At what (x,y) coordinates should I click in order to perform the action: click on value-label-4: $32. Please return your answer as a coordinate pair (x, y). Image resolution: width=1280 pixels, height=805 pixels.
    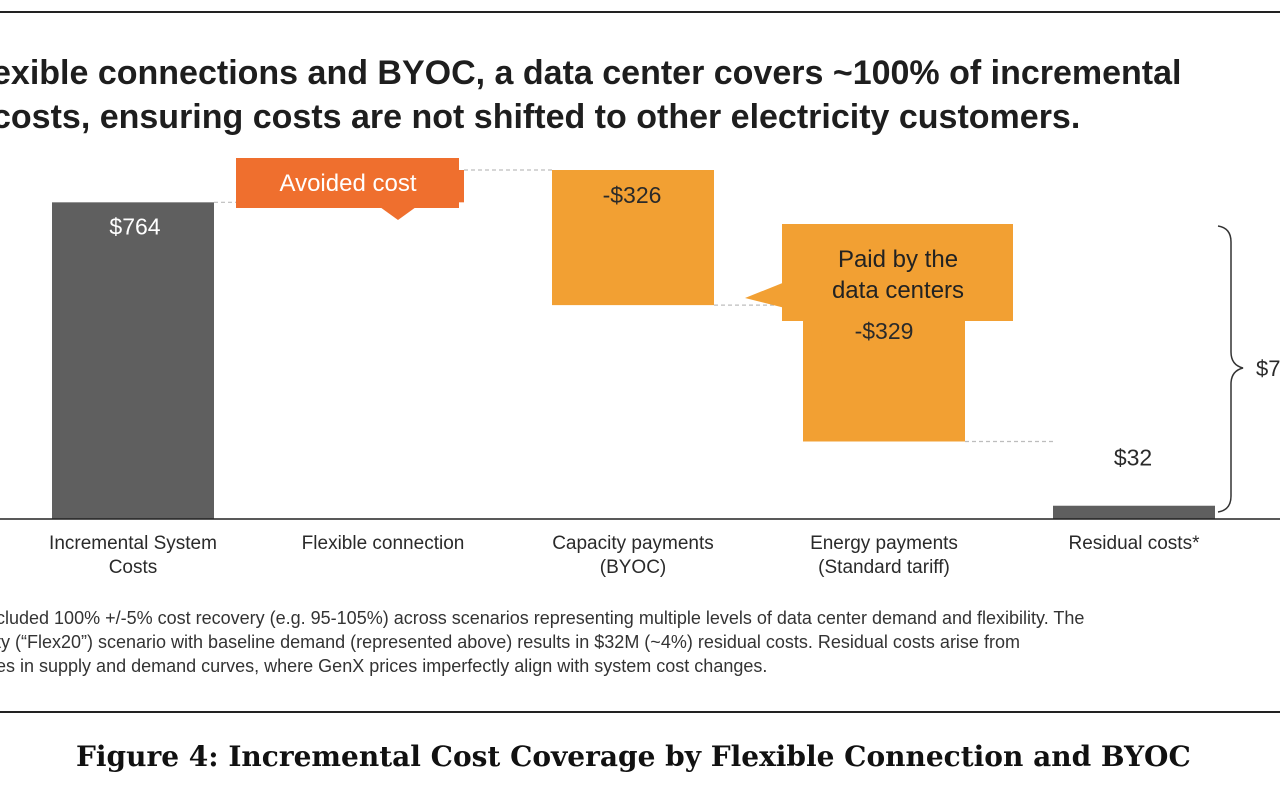
    Looking at the image, I should click on (1133, 458).